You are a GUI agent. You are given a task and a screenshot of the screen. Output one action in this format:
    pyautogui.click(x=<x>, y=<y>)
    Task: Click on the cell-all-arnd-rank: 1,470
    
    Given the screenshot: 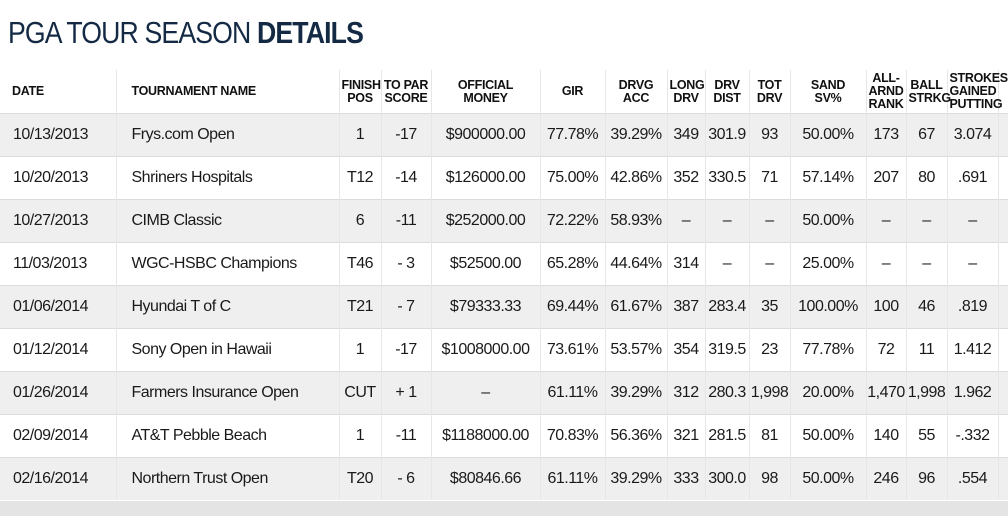 What is the action you would take?
    pyautogui.click(x=885, y=393)
    